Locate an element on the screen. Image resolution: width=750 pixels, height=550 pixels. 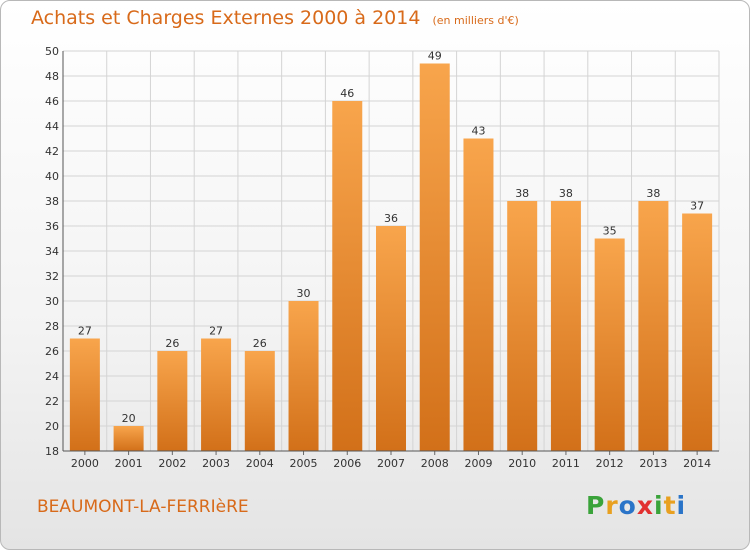
x-tick-label: 2011 is located at coordinates (566, 463).